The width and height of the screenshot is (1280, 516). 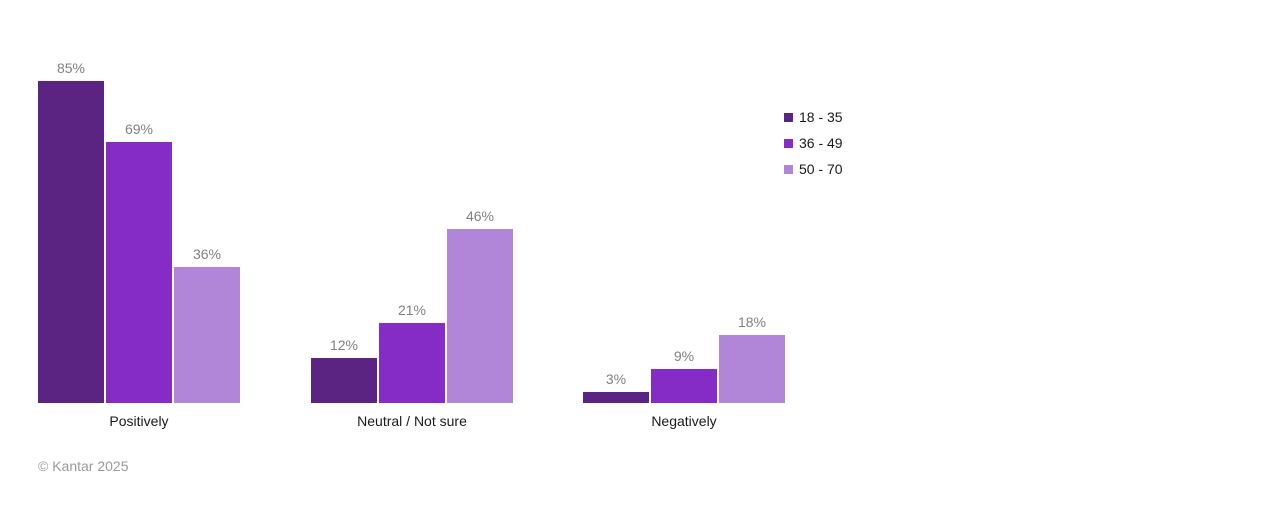 What do you see at coordinates (207, 334) in the screenshot?
I see `bar-50-70-positively` at bounding box center [207, 334].